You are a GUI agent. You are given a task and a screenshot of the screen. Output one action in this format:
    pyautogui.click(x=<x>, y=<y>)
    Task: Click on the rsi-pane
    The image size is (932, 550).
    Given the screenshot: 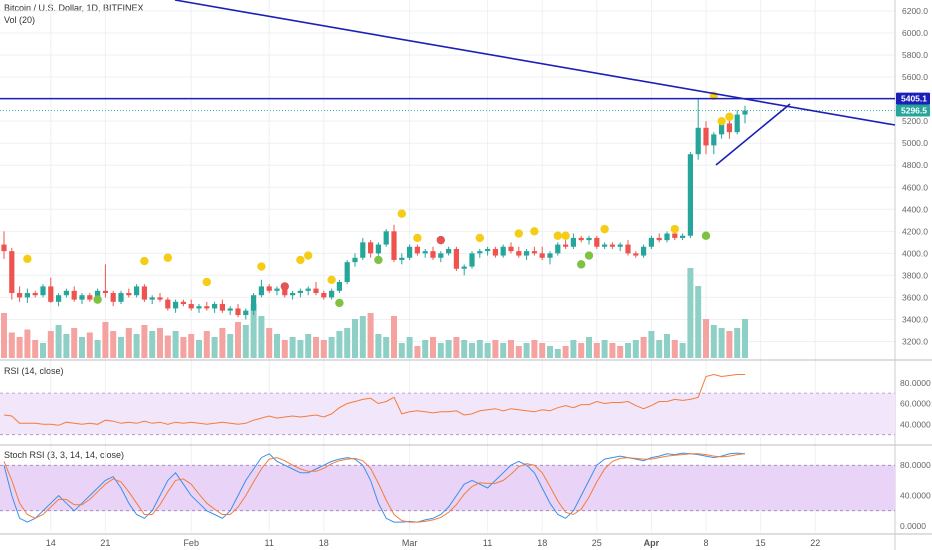 What is the action you would take?
    pyautogui.click(x=374, y=399)
    